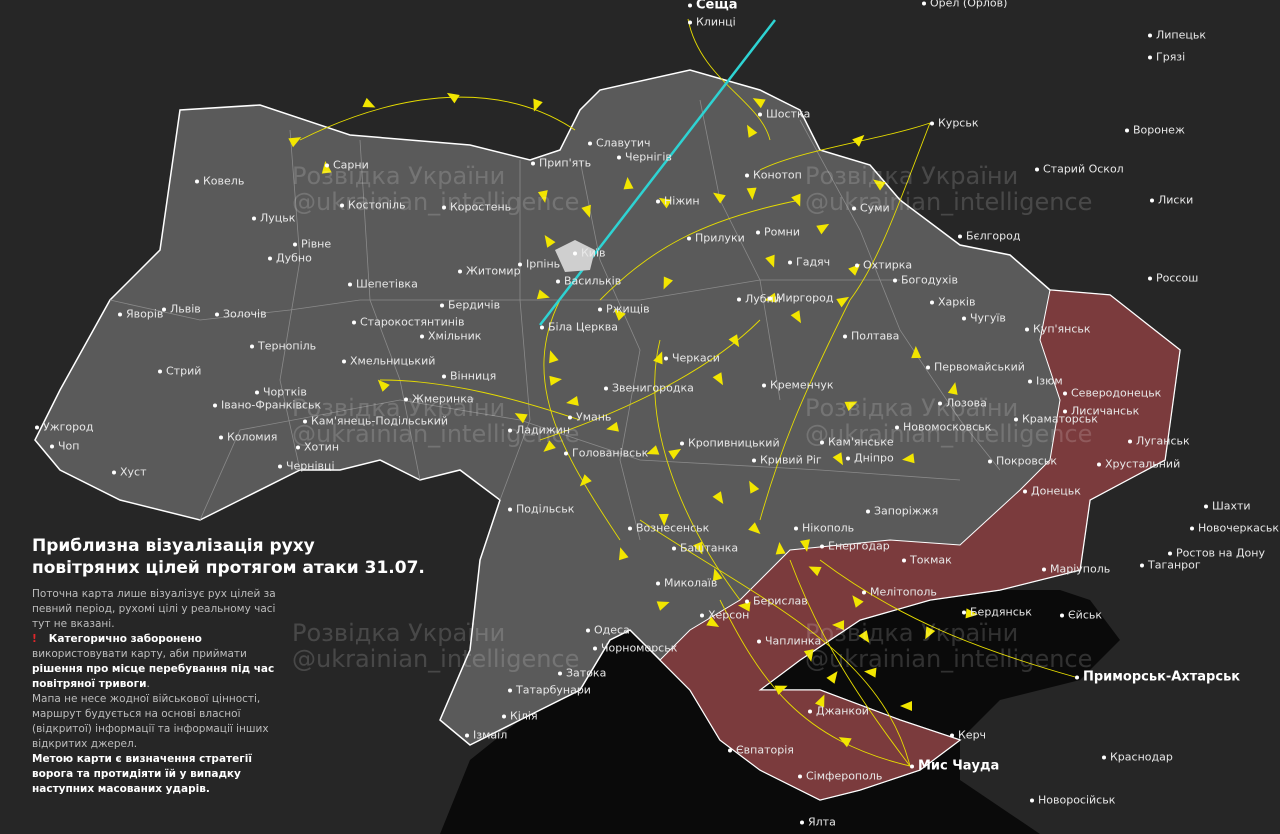 This screenshot has height=834, width=1280. Describe the element at coordinates (902, 511) in the screenshot. I see `city-label: Запоріжжя` at that location.